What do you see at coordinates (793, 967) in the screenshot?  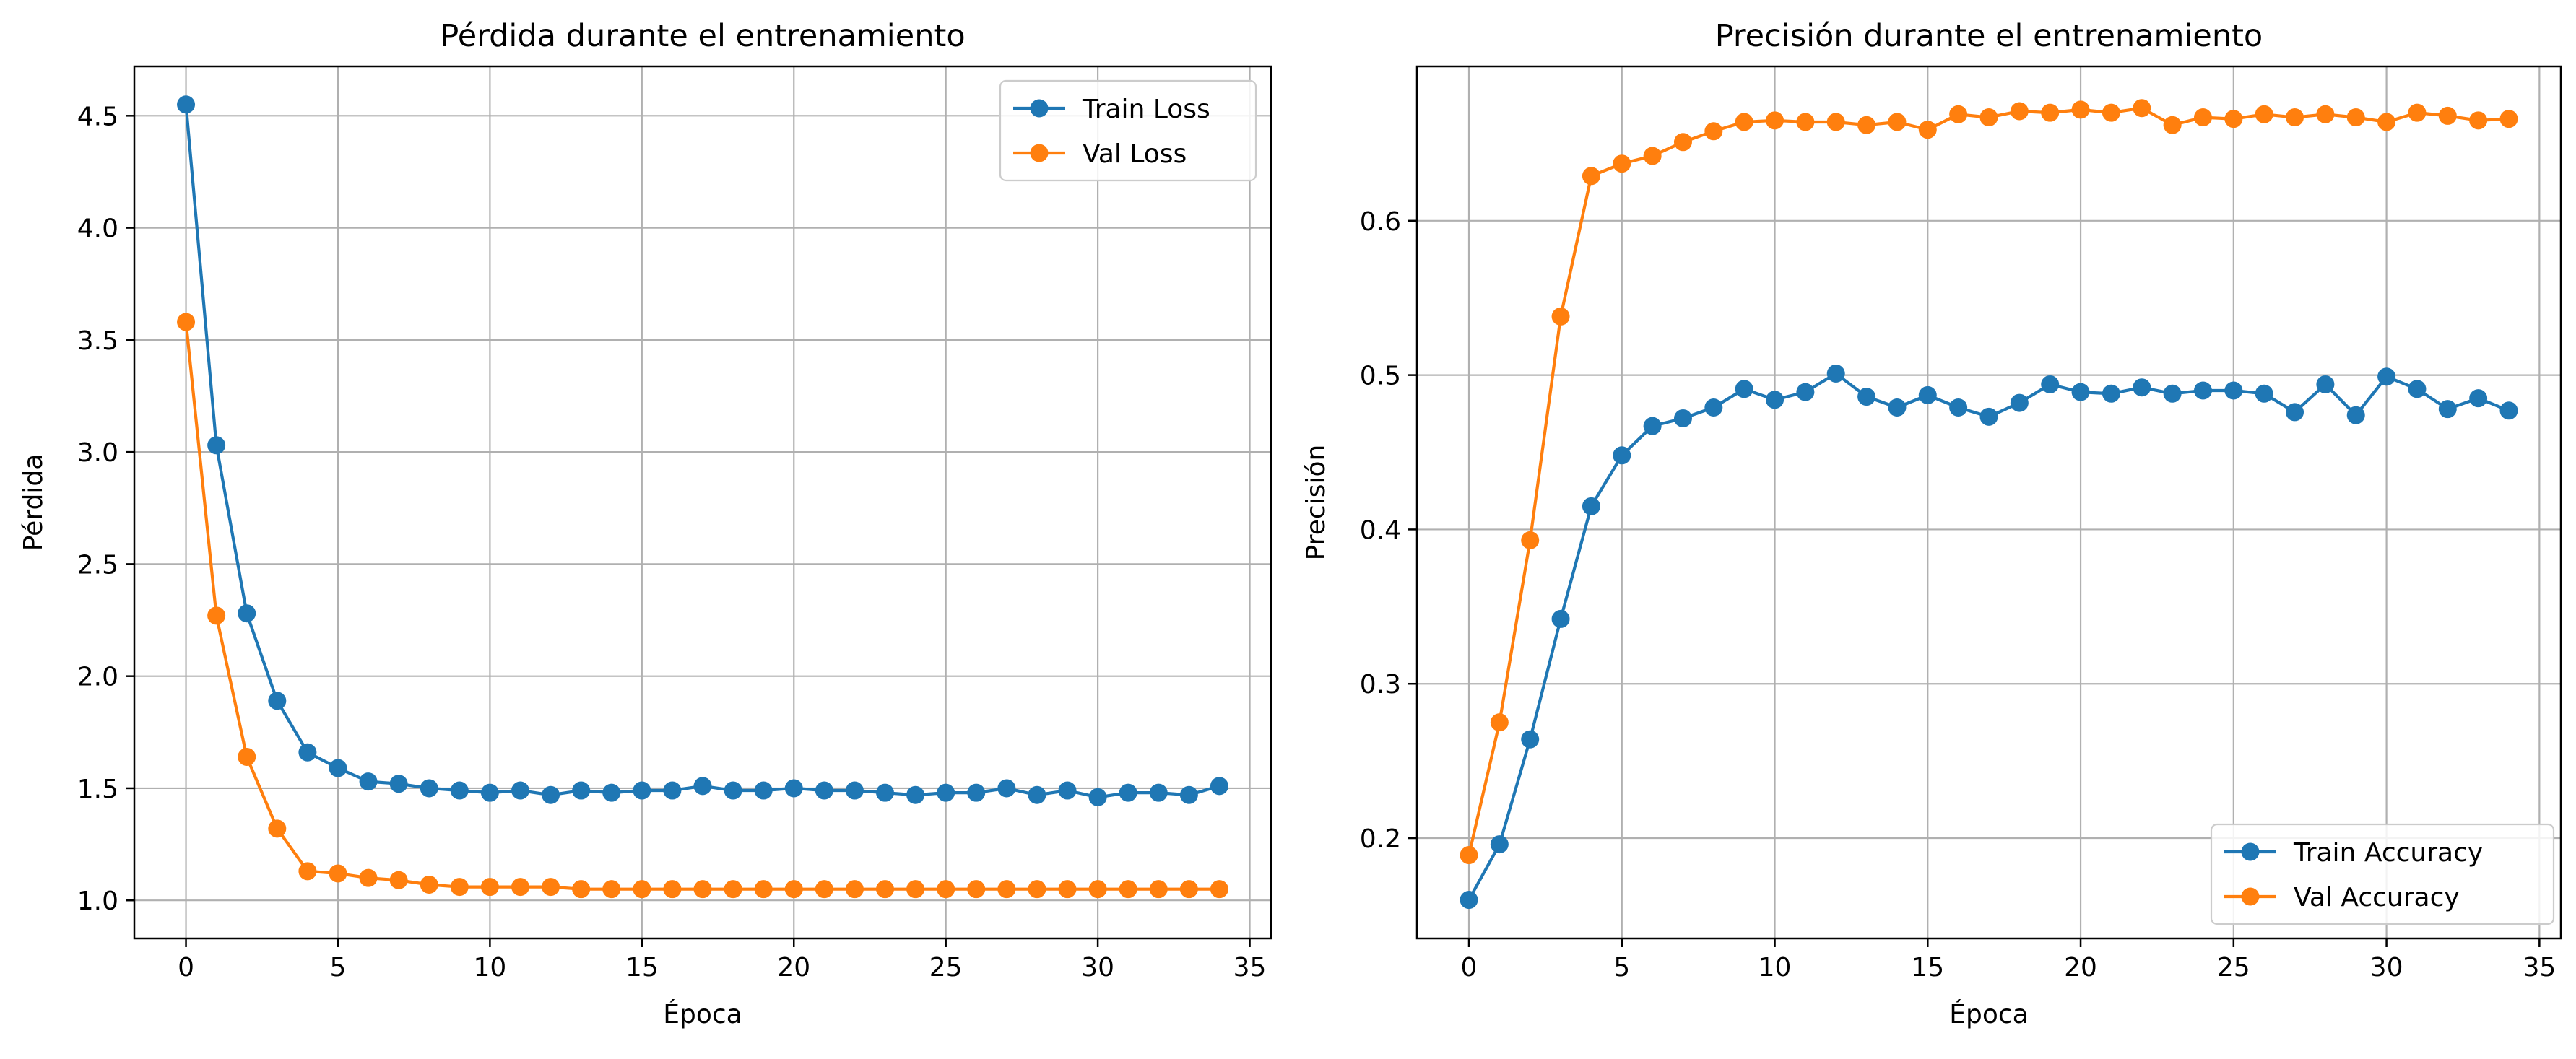 I see `x-tick-label: 20` at bounding box center [793, 967].